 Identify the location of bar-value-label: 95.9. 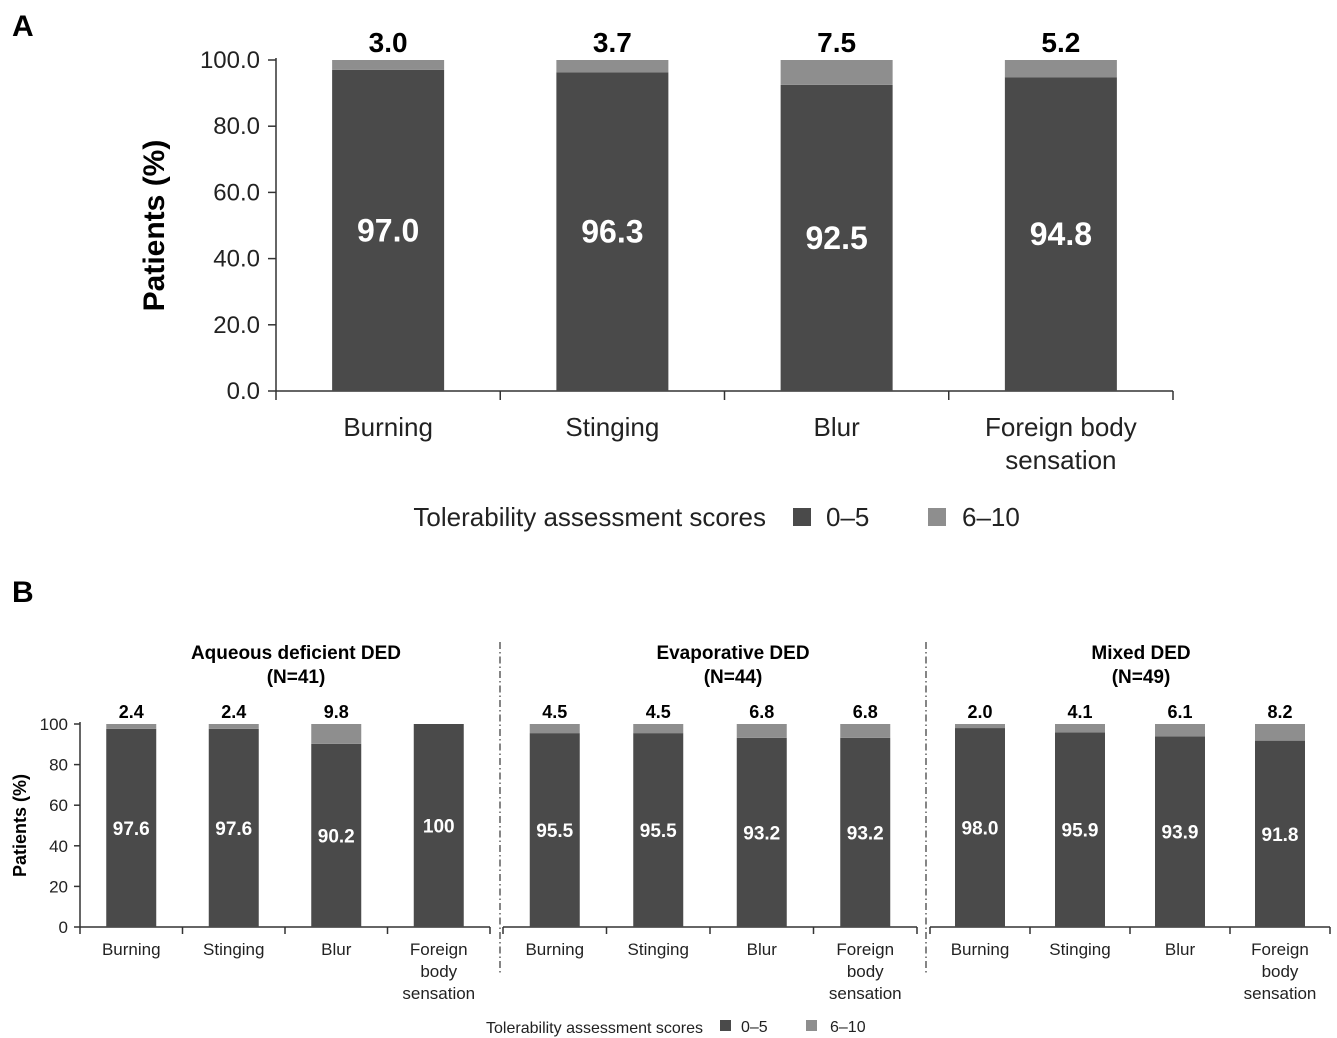
(1080, 831).